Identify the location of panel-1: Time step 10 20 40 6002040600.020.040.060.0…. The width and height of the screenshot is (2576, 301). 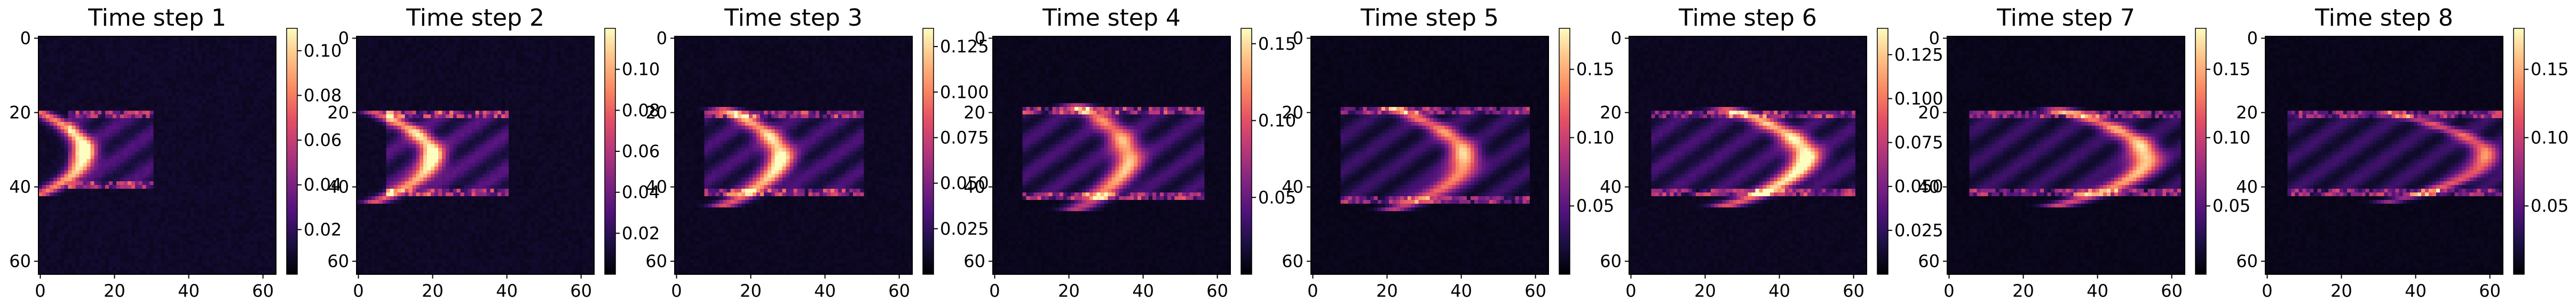
(175, 152).